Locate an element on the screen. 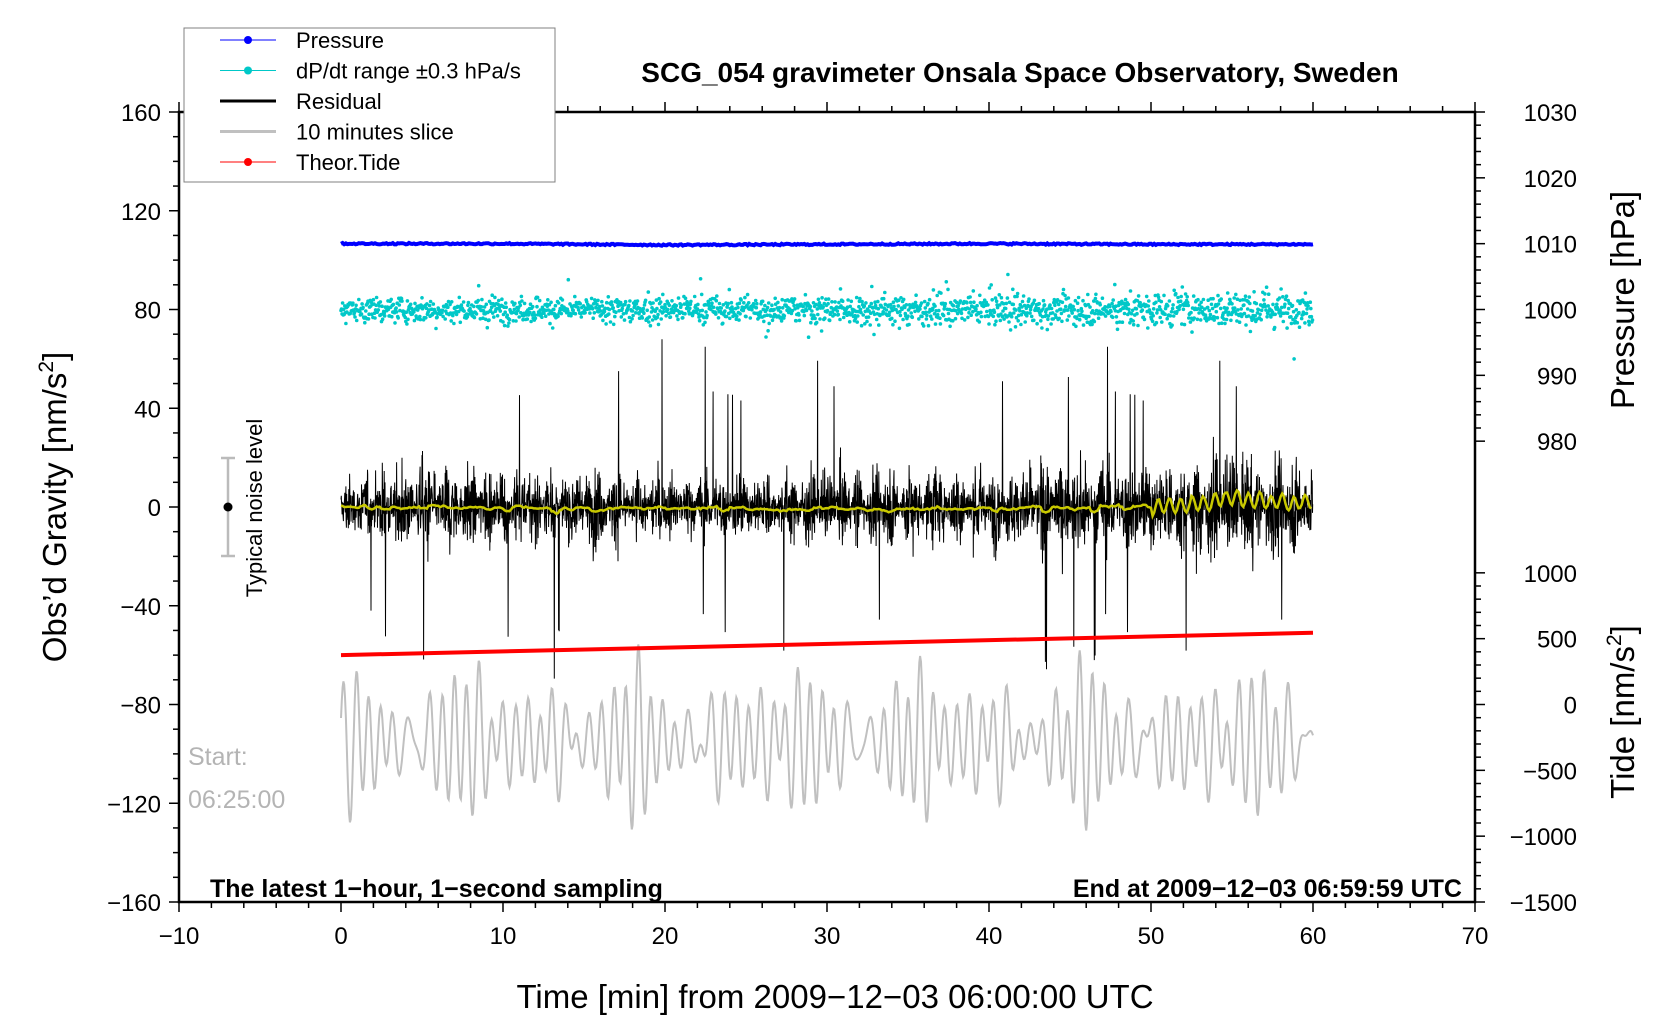 The width and height of the screenshot is (1676, 1020). y-tick-label: −40 is located at coordinates (140, 607).